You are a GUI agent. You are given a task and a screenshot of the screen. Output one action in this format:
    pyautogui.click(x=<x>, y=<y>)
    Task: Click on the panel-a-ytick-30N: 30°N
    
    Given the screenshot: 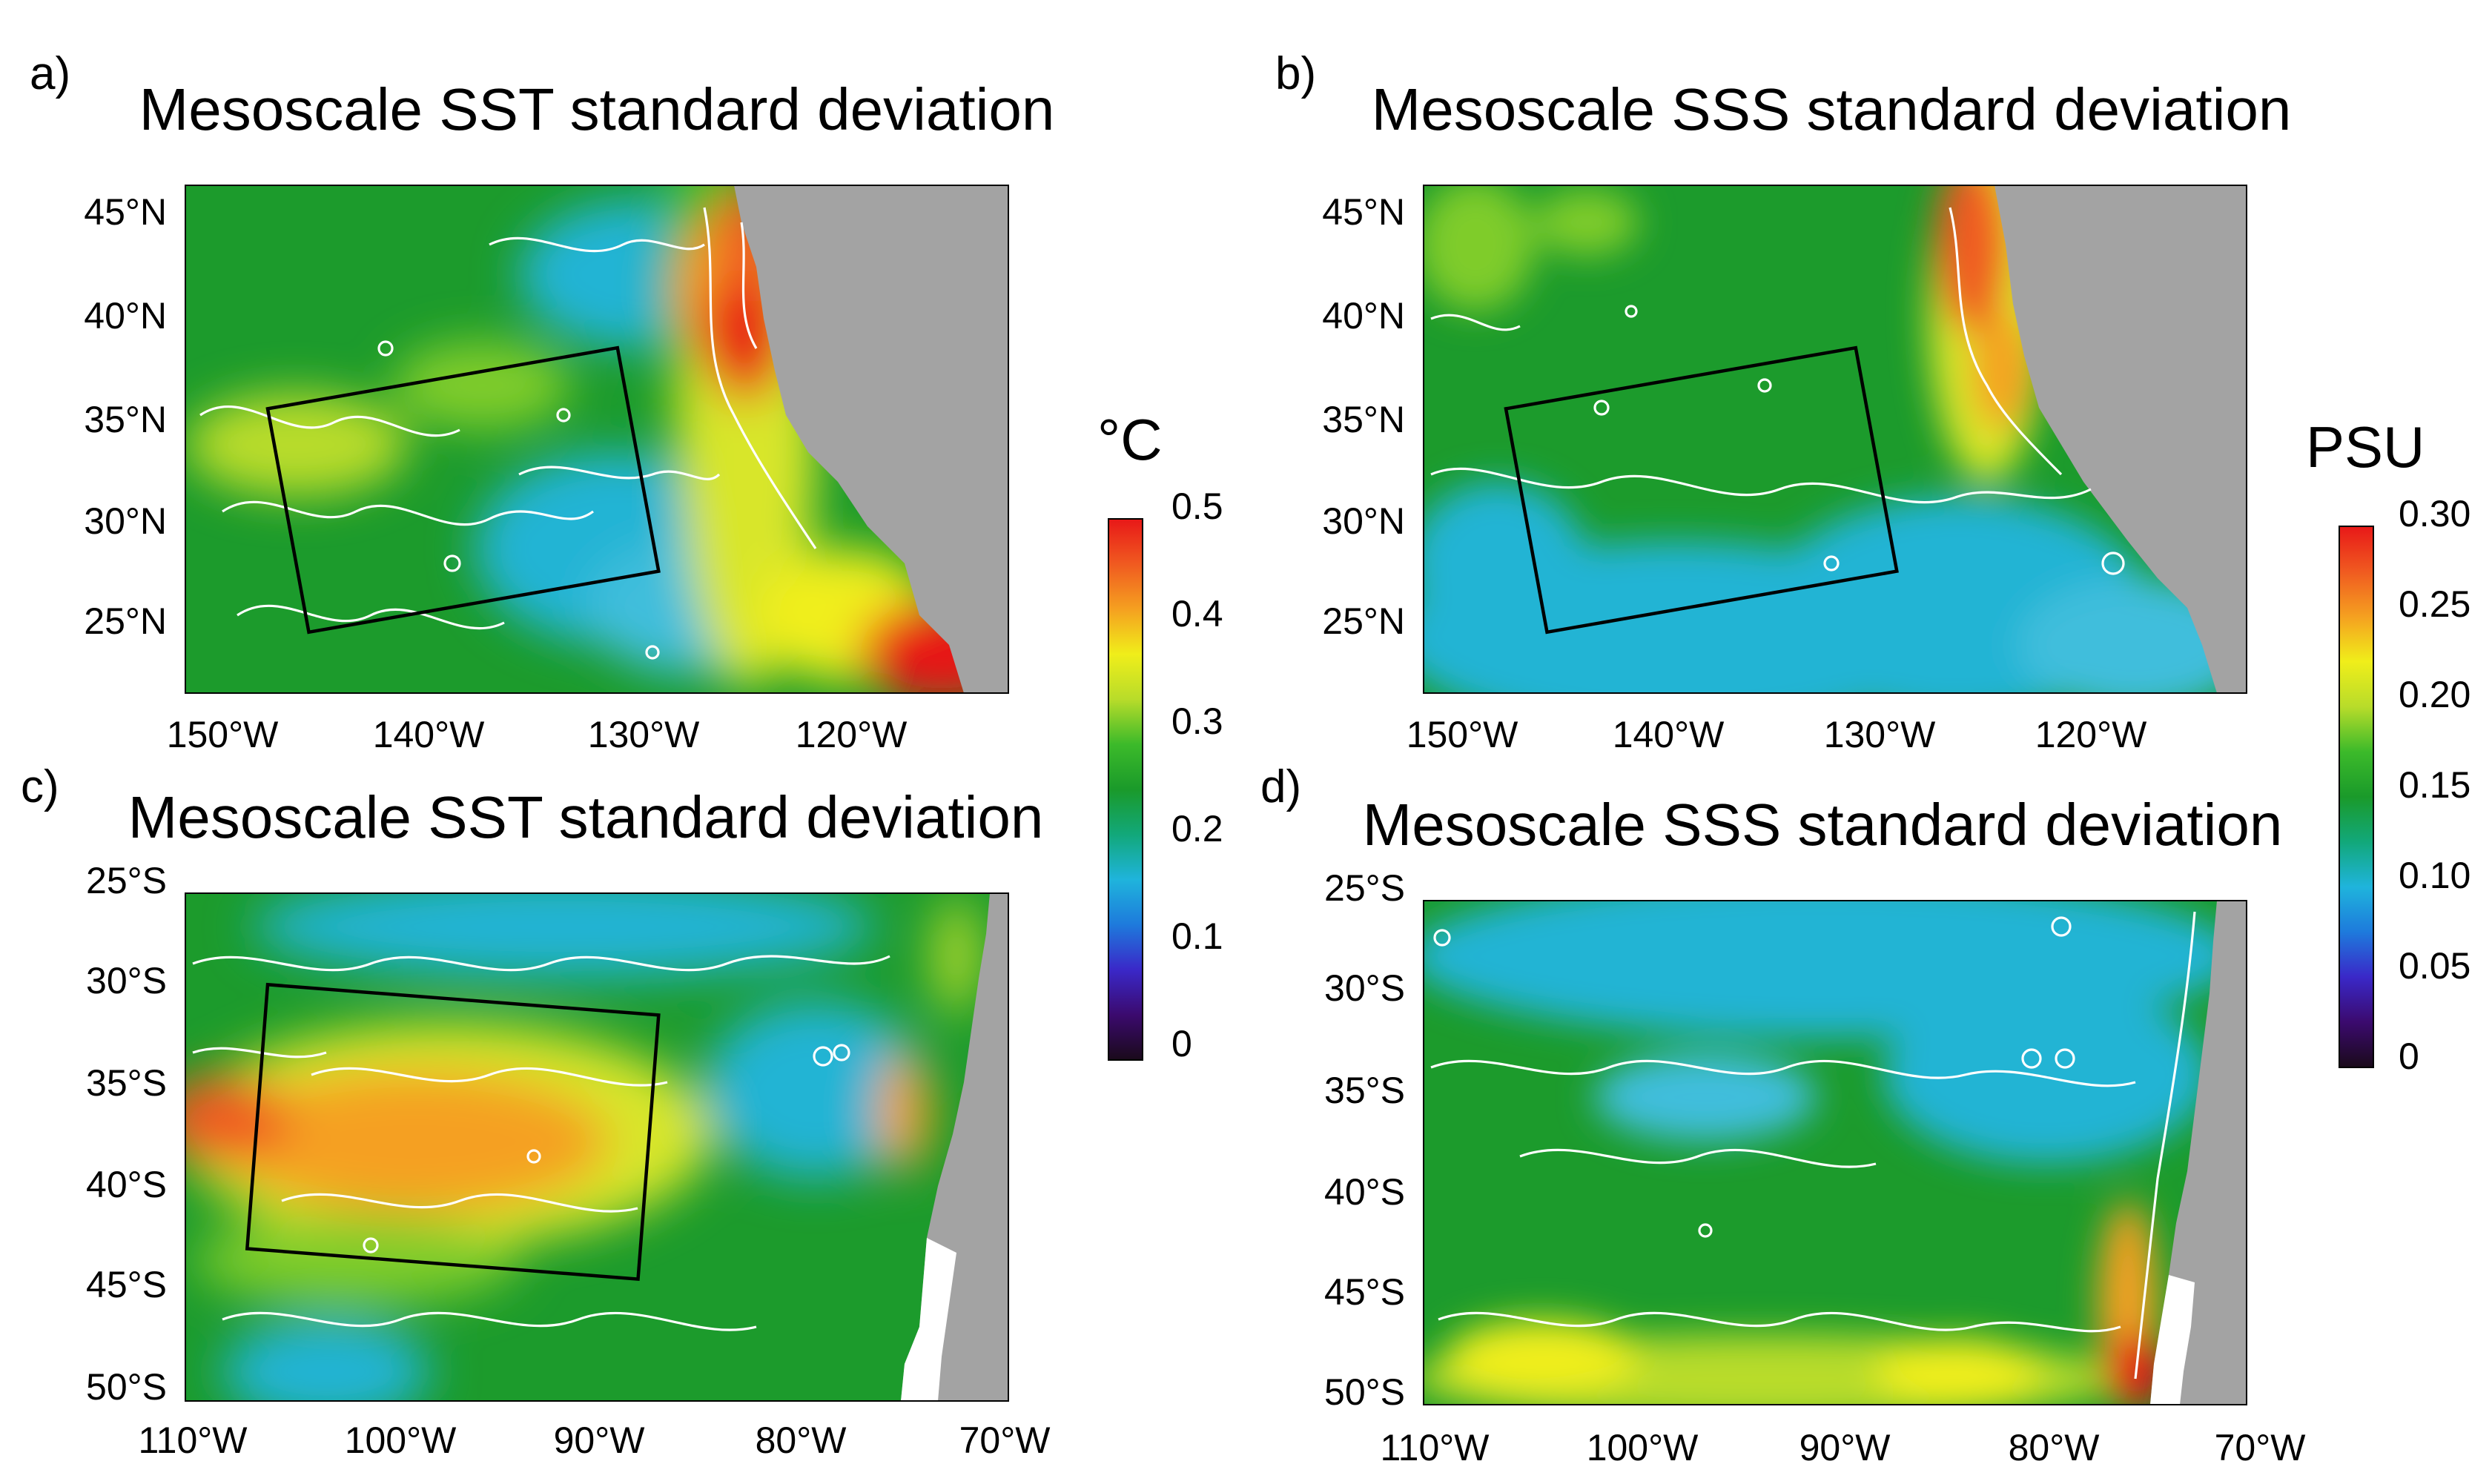 What is the action you would take?
    pyautogui.click(x=126, y=521)
    